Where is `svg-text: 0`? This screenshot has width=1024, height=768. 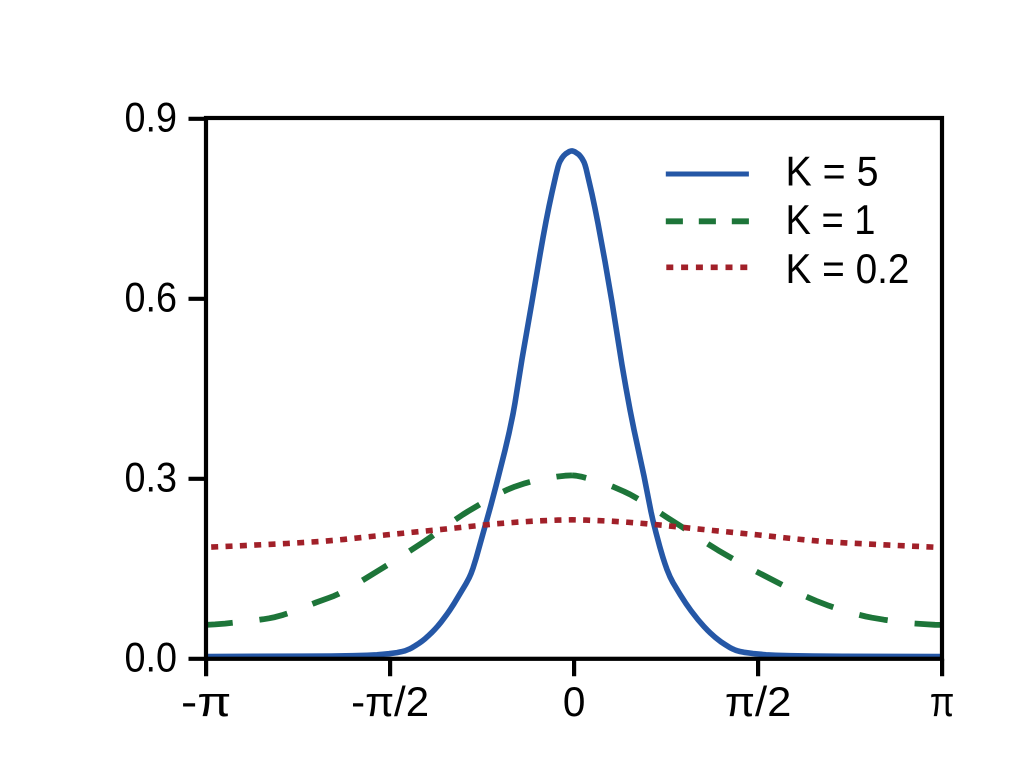 svg-text: 0 is located at coordinates (574, 701).